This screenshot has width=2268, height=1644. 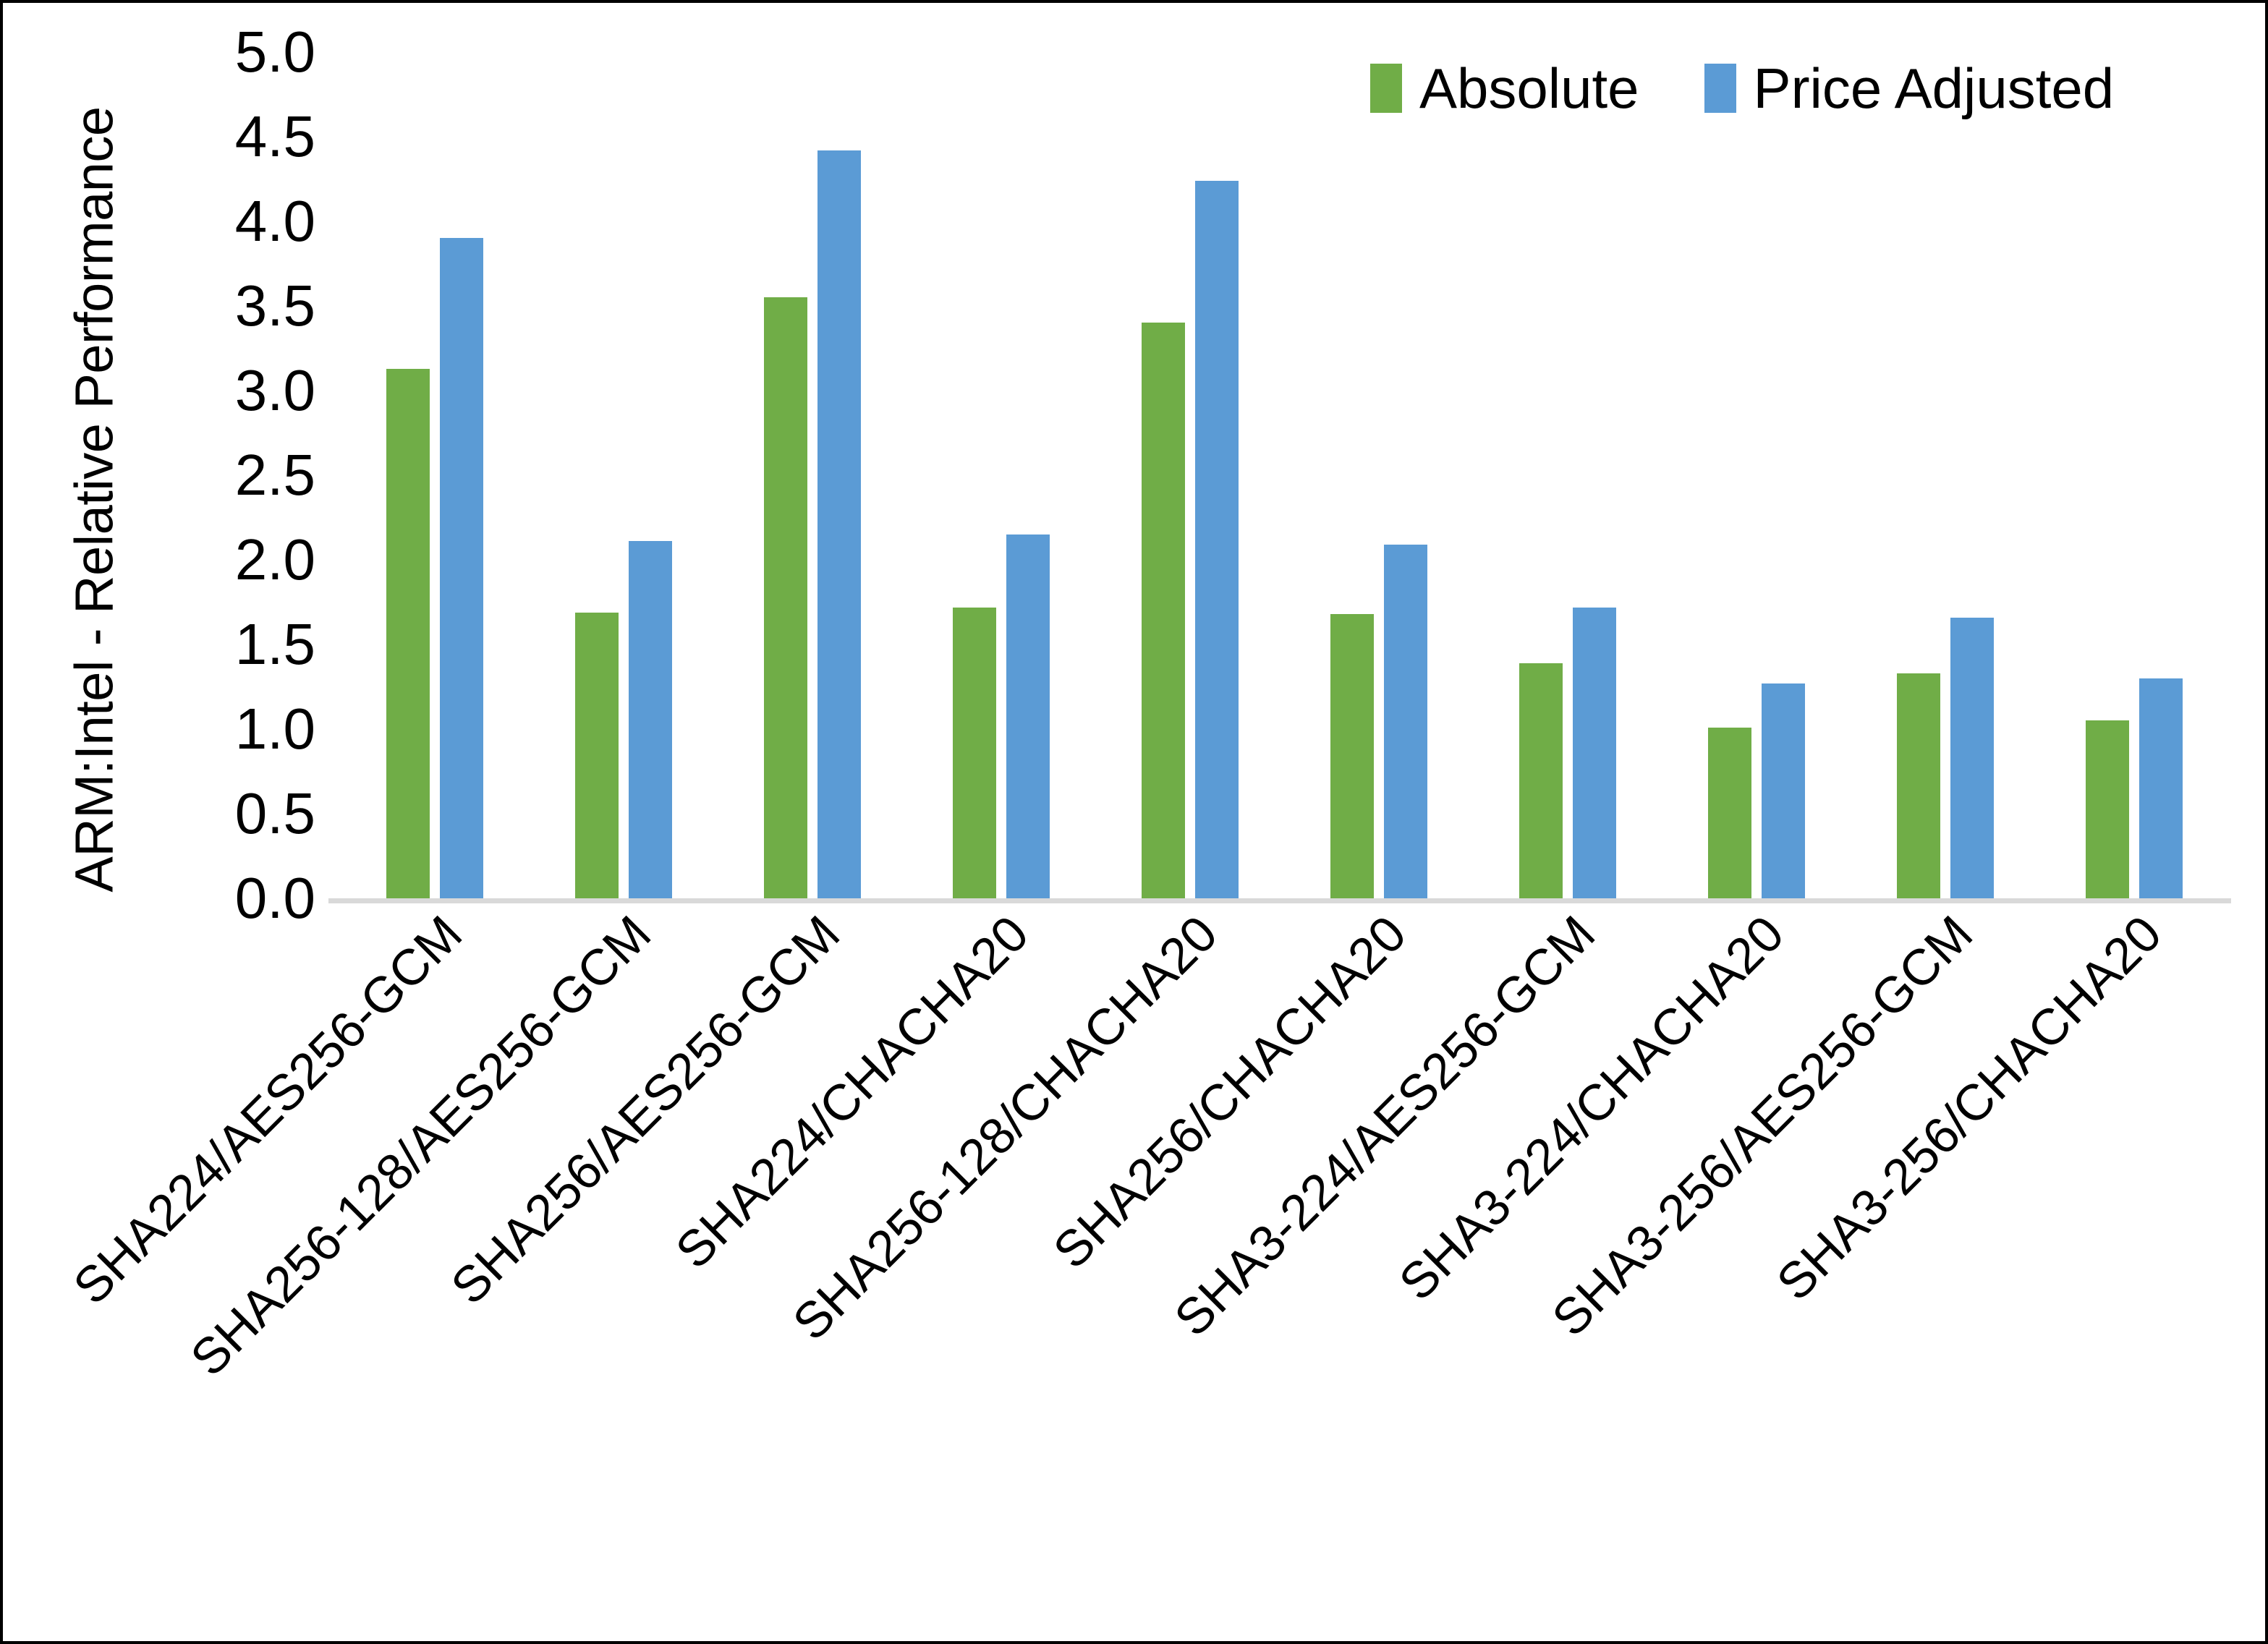 I want to click on y-axis-title-text: ARM:Intel - Relative Performance, so click(x=94, y=499).